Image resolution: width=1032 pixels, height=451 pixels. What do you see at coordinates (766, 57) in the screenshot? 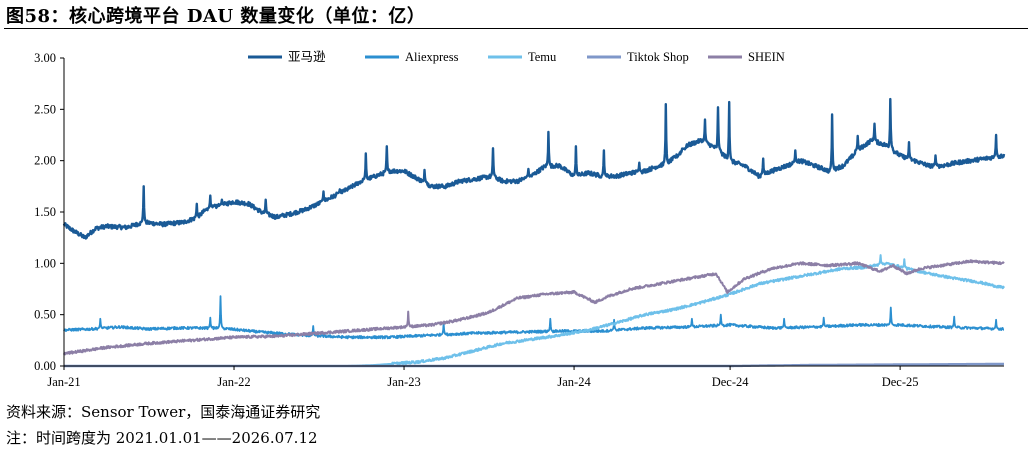
I see `legend-label: SHEIN` at bounding box center [766, 57].